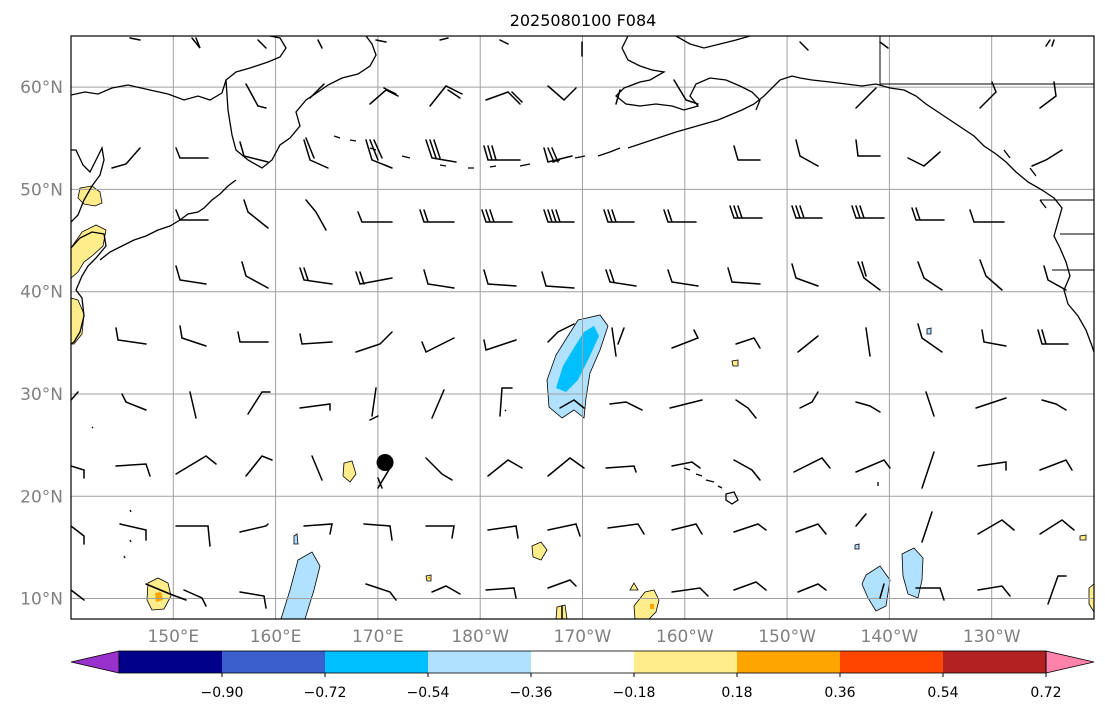  Describe the element at coordinates (736, 693) in the screenshot. I see `colorbar-tick-label: 0.18` at that location.